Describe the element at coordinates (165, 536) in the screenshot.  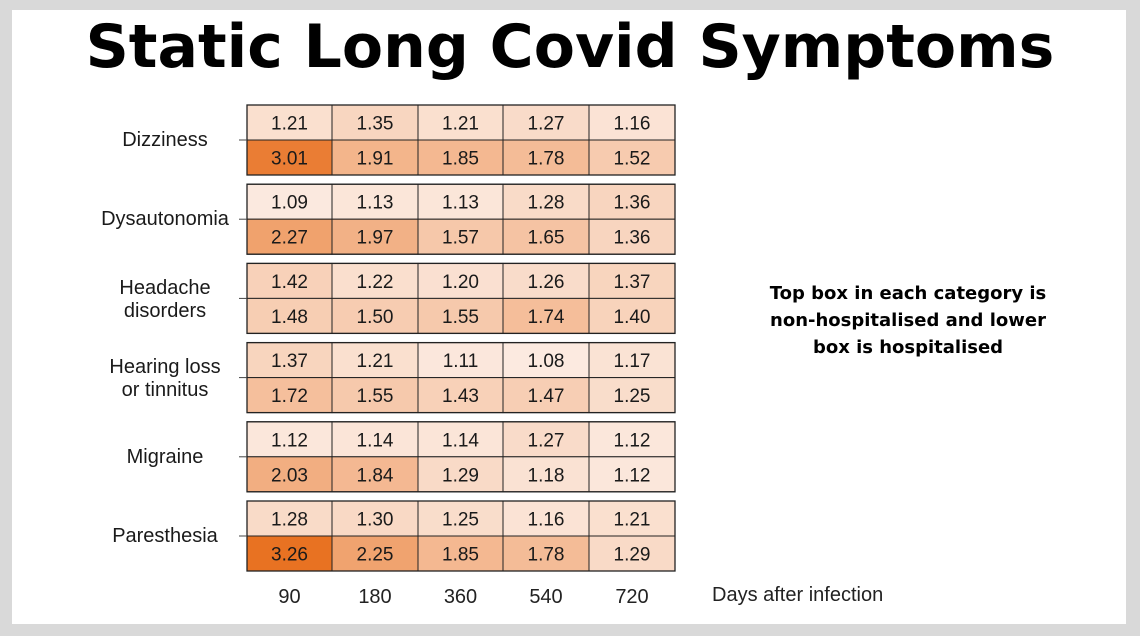
I see `category-label: Paresthesia` at that location.